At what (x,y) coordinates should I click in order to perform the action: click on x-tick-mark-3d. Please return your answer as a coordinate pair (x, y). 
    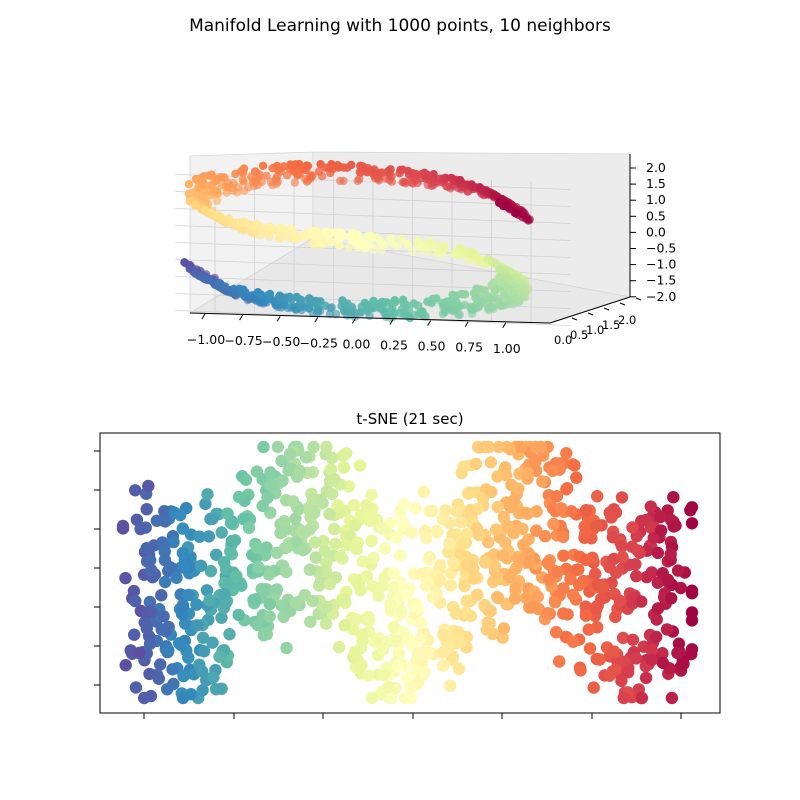
    Looking at the image, I should click on (391, 322).